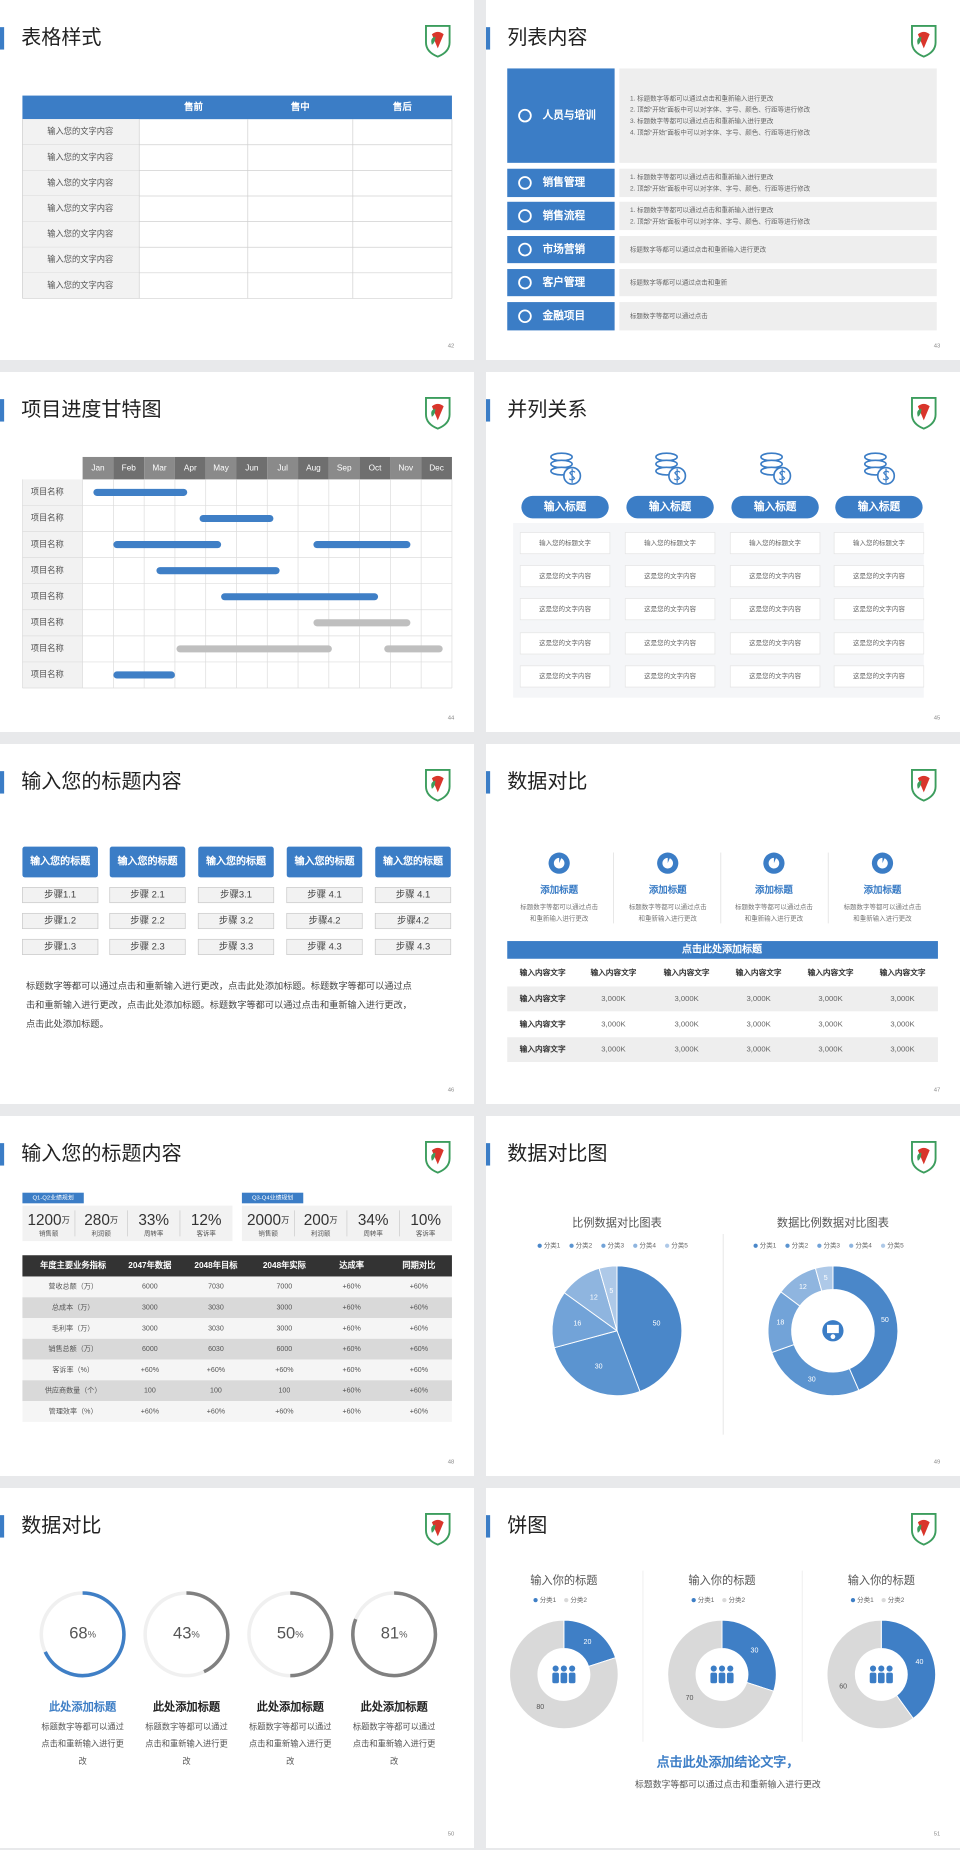 The width and height of the screenshot is (960, 1850). What do you see at coordinates (299, 1634) in the screenshot?
I see `ring-unit: %` at bounding box center [299, 1634].